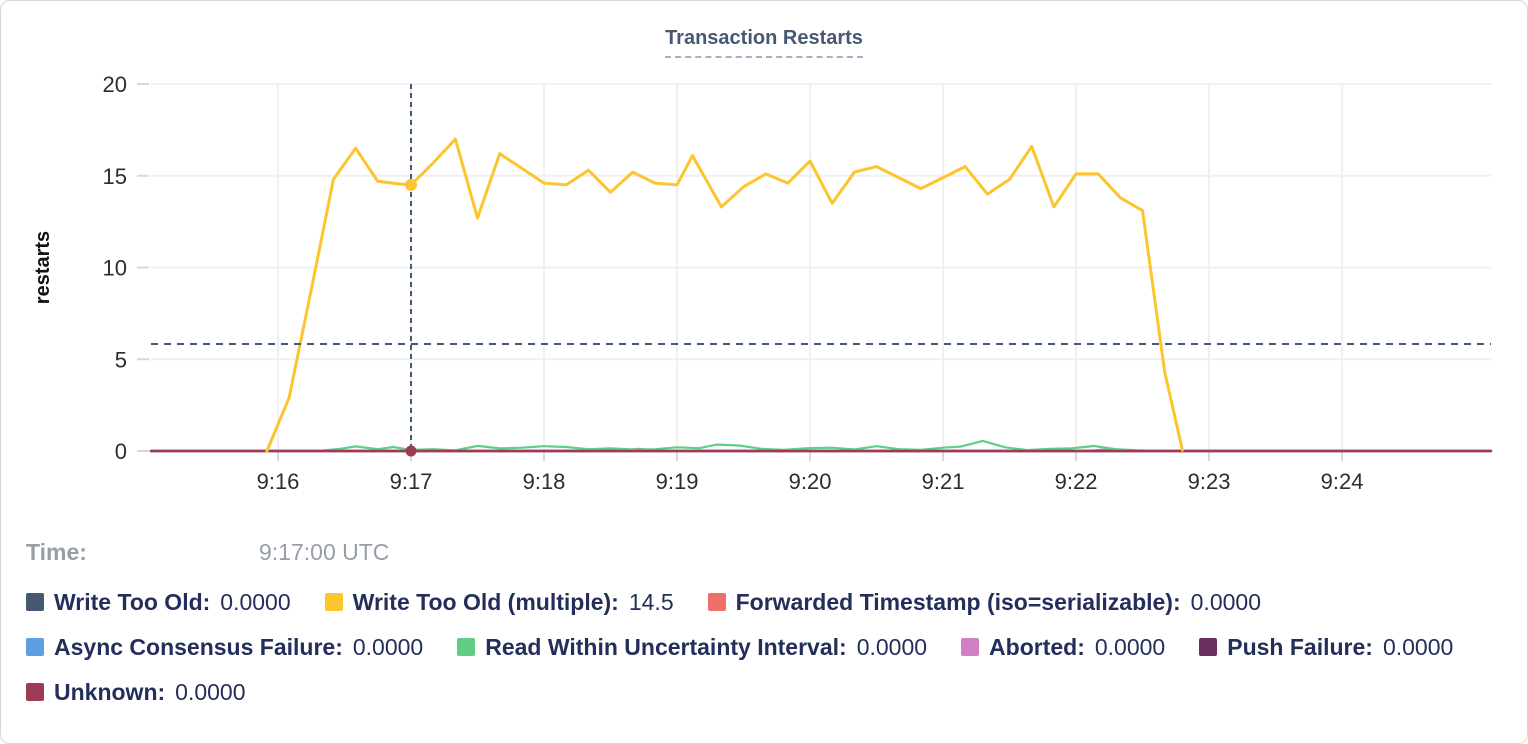 Image resolution: width=1528 pixels, height=744 pixels. I want to click on x-tick-label: 9:19, so click(677, 481).